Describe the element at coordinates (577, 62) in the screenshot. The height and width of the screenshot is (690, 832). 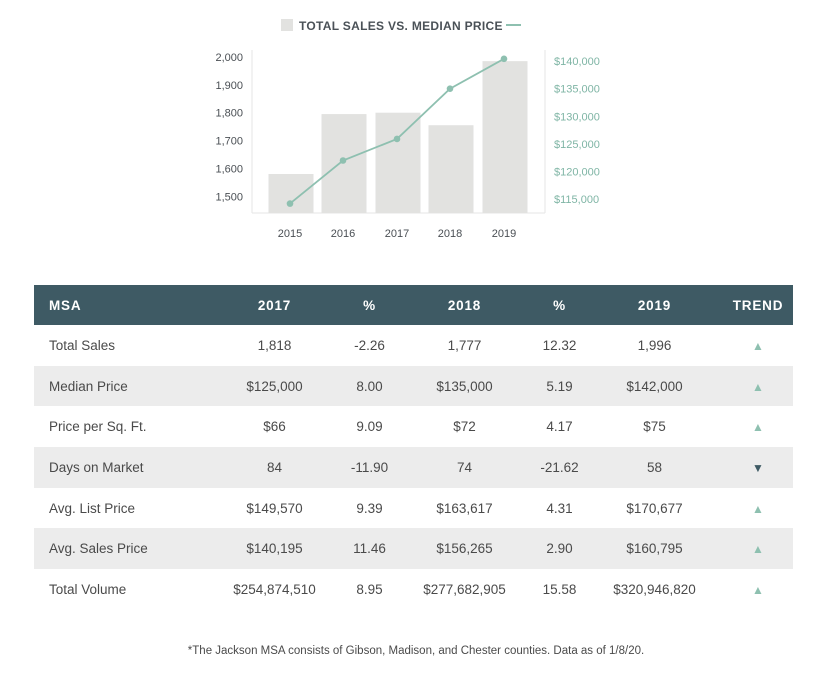
I see `right-tick-label: $140,000` at that location.